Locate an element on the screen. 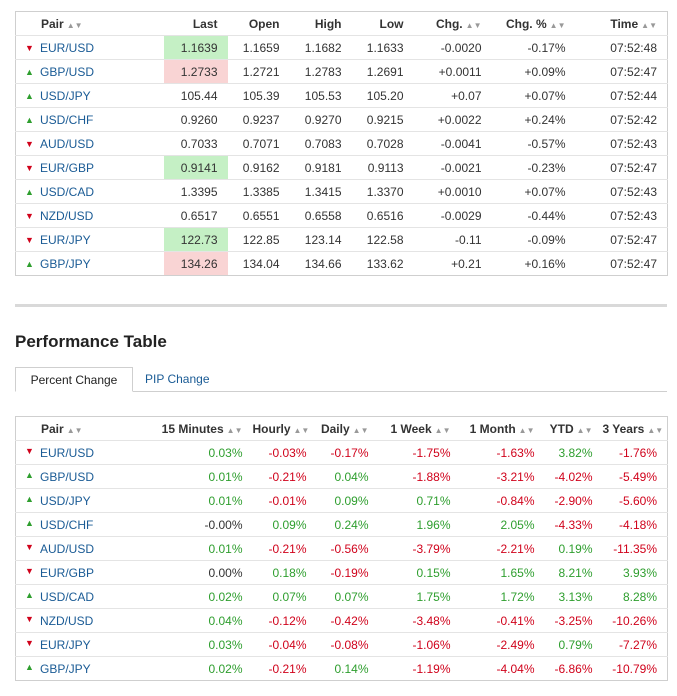  col-header-ytd: YTD ▲▼ is located at coordinates (571, 428).